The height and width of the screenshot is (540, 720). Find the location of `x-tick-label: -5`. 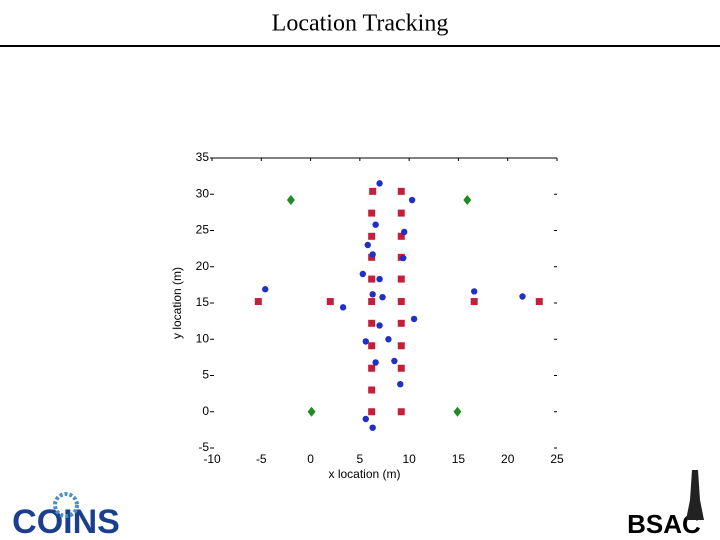

x-tick-label: -5 is located at coordinates (261, 459).